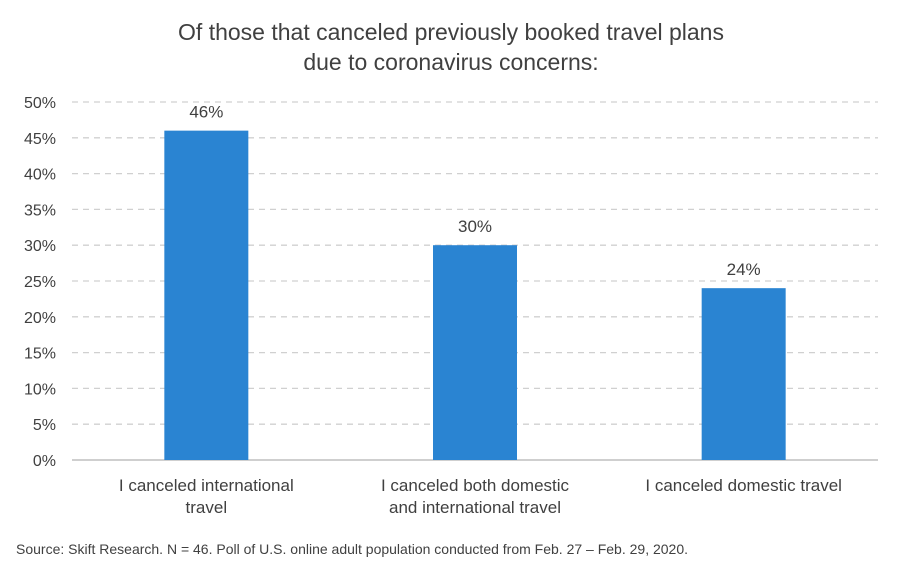 The width and height of the screenshot is (902, 569). Describe the element at coordinates (206, 112) in the screenshot. I see `data-label-0: 46%` at that location.